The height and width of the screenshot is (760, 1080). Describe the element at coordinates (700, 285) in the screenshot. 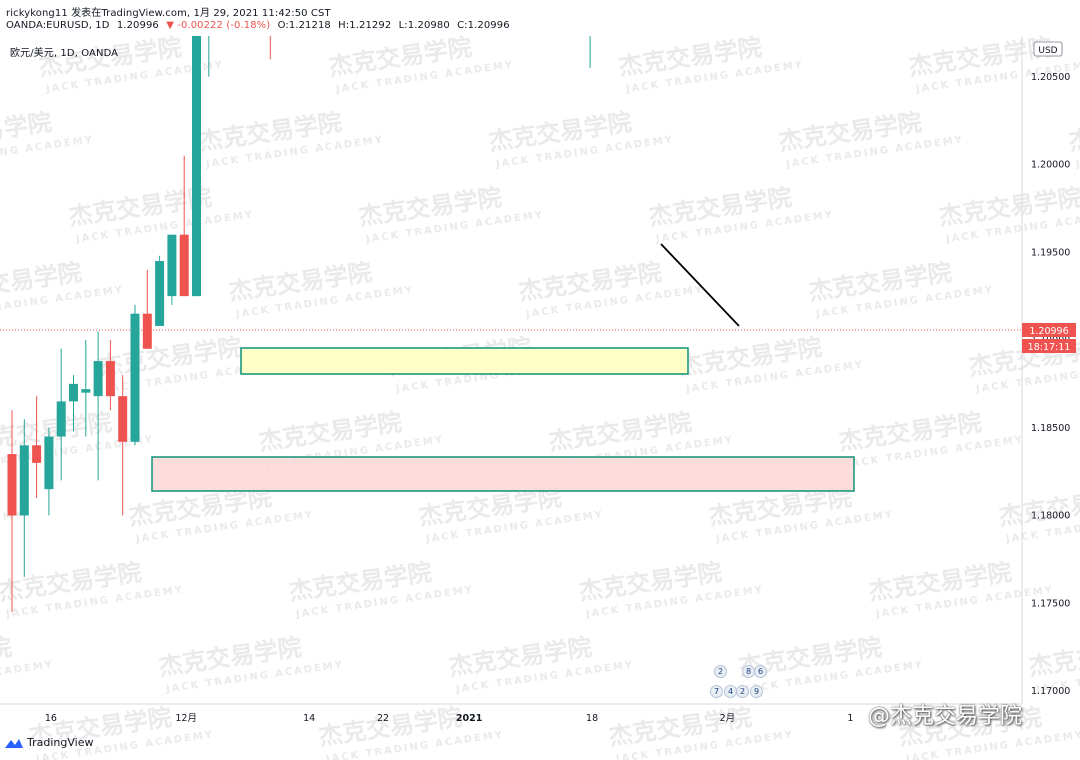

I see `trendline` at that location.